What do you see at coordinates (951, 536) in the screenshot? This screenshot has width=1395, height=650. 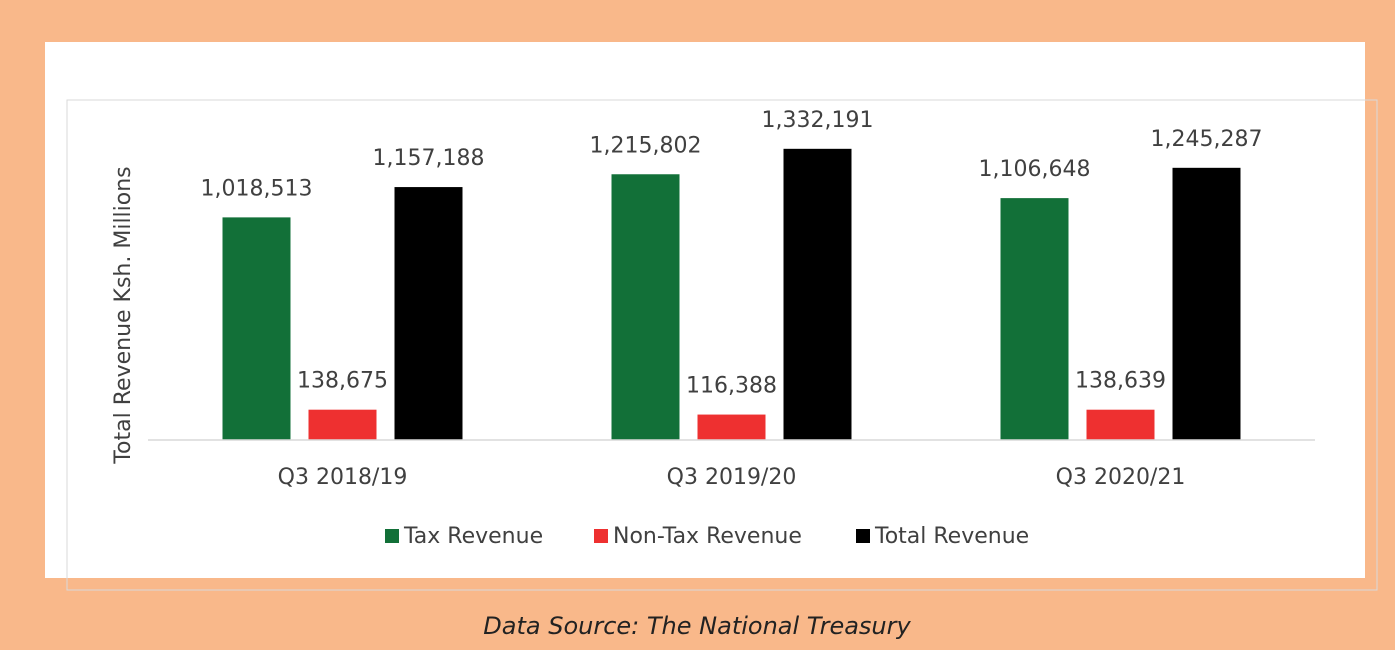 I see `legend-label: Total Revenue` at bounding box center [951, 536].